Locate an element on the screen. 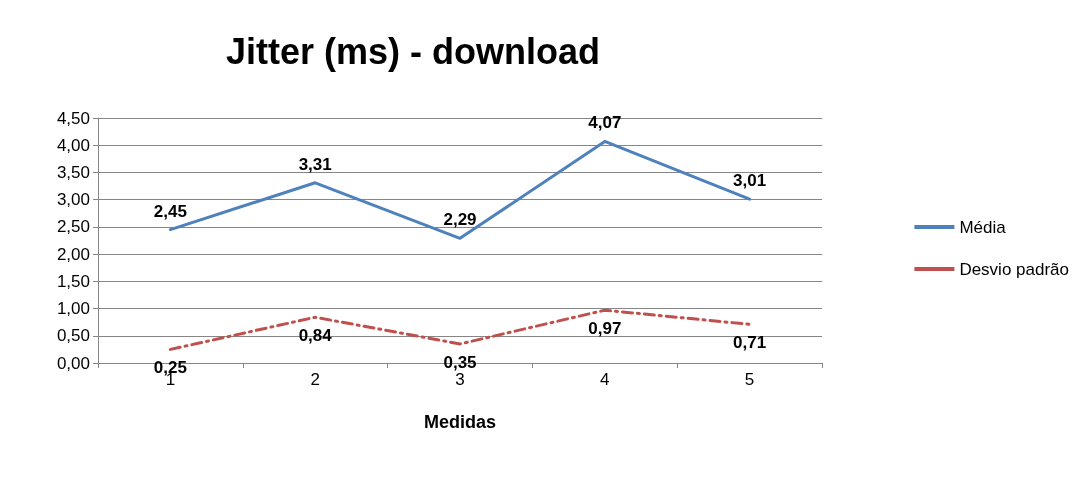 The width and height of the screenshot is (1092, 496). legend-label: Média is located at coordinates (983, 227).